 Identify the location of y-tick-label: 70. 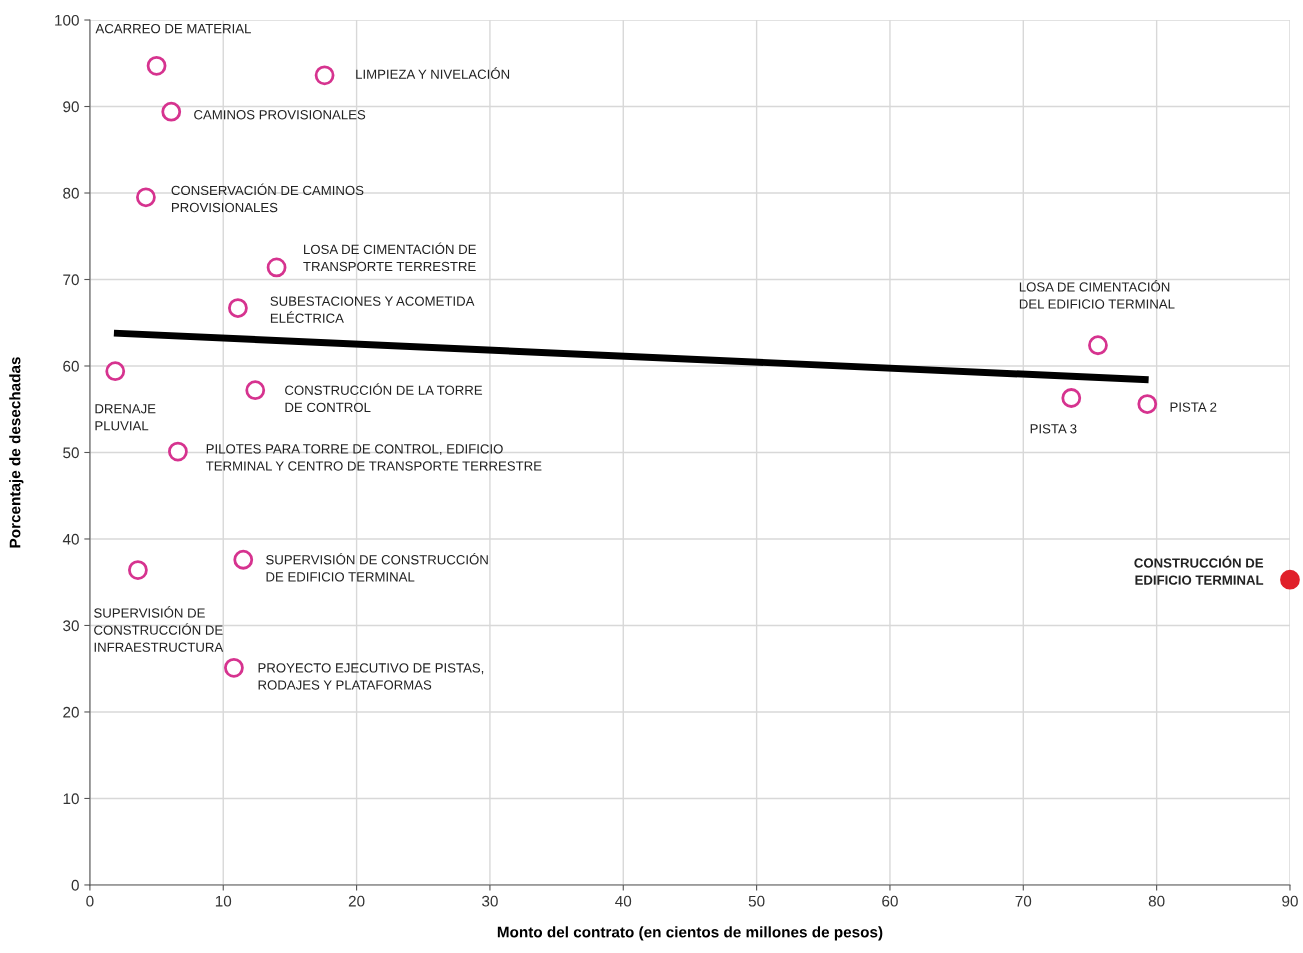
(71, 280).